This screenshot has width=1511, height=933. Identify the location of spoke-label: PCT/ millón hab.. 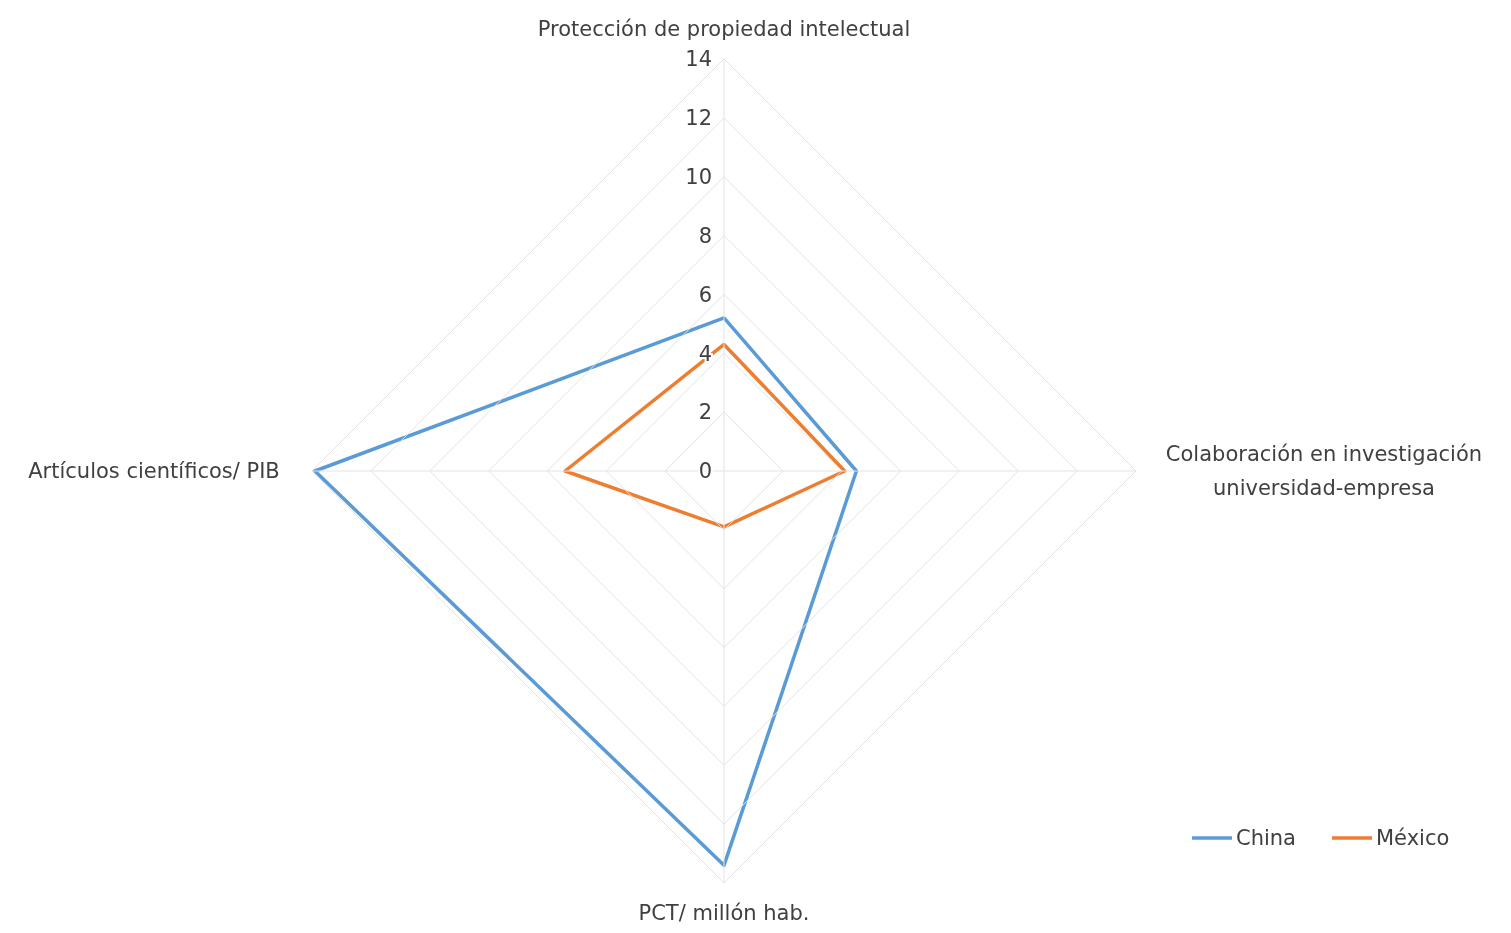
(724, 913).